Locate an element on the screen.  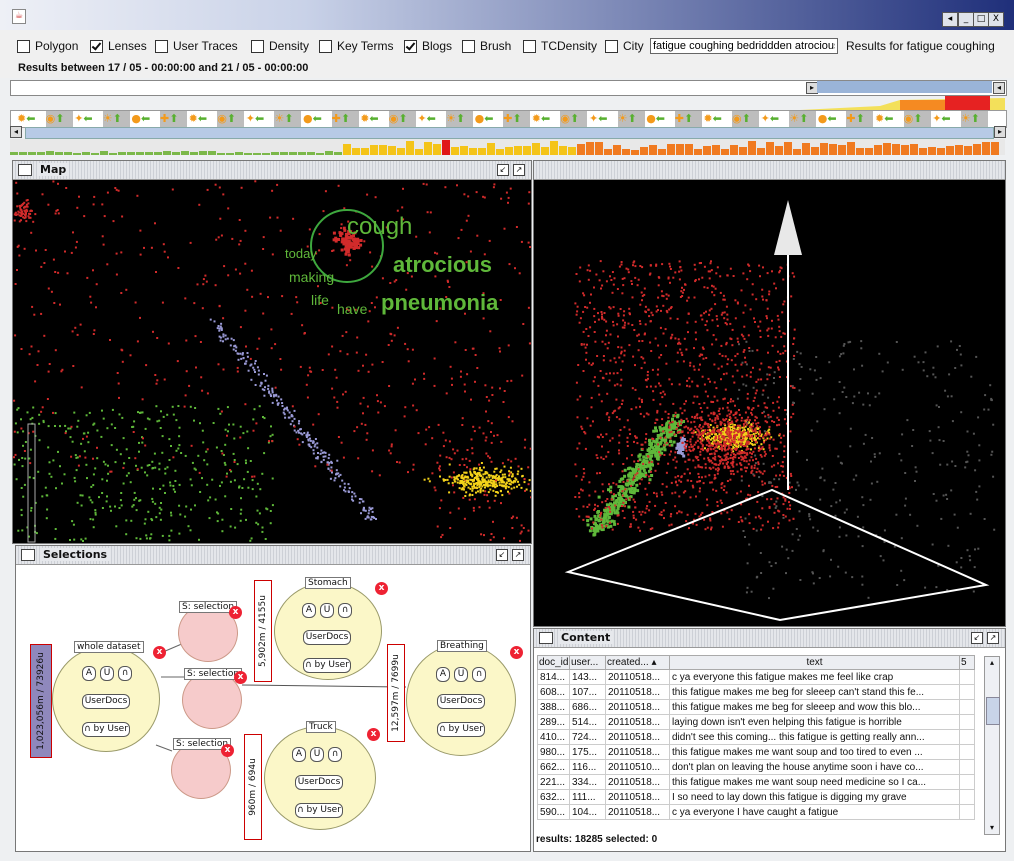
minimize-button: _ is located at coordinates (966, 19).